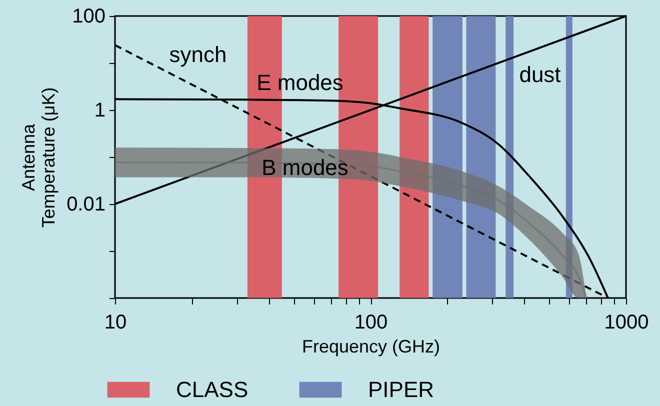 The width and height of the screenshot is (660, 406). I want to click on x-tick-label: 100, so click(371, 323).